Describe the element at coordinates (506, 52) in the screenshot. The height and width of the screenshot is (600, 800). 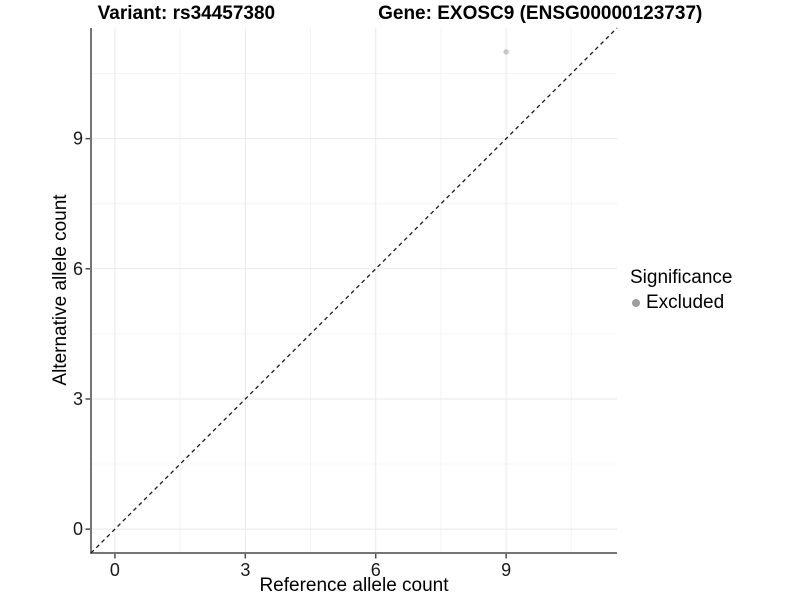
I see `data-point` at that location.